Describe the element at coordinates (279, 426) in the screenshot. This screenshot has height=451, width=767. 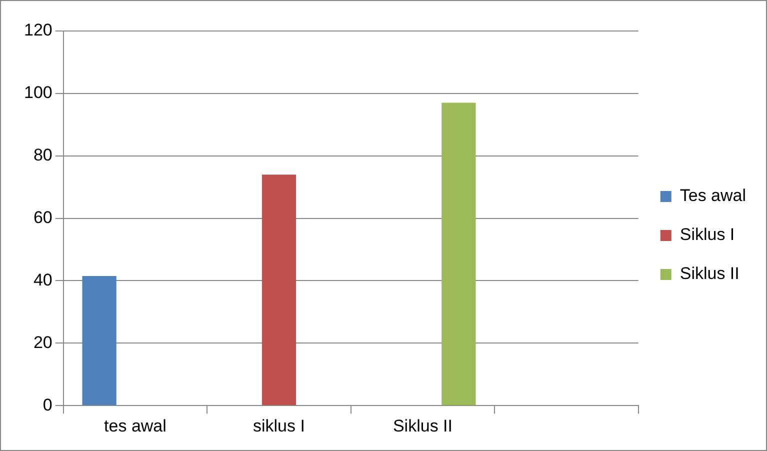
I see `x-tick-label: siklus I` at that location.